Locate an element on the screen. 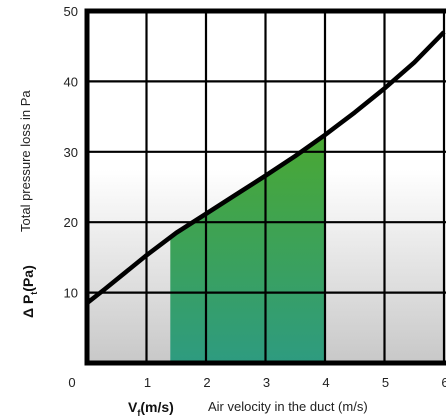 Image resolution: width=446 pixels, height=420 pixels. y-tick-label-20: 20 is located at coordinates (71, 222).